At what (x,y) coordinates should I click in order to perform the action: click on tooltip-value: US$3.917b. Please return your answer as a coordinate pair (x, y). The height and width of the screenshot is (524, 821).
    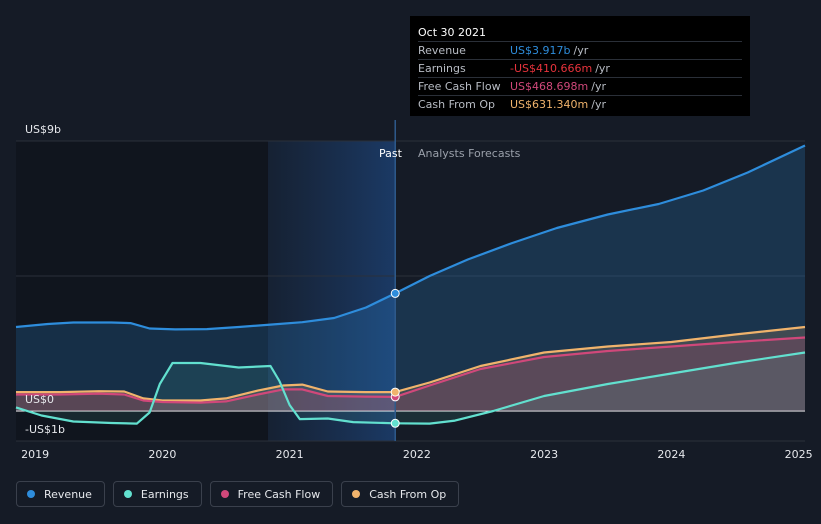
    Looking at the image, I should click on (540, 50).